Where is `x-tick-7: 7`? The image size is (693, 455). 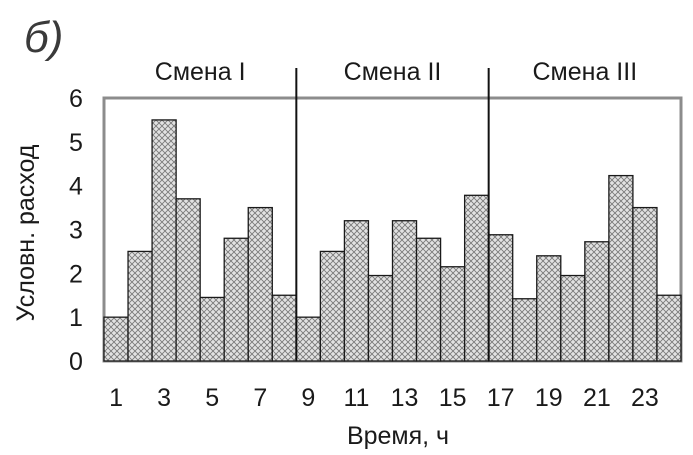 x-tick-7: 7 is located at coordinates (260, 398).